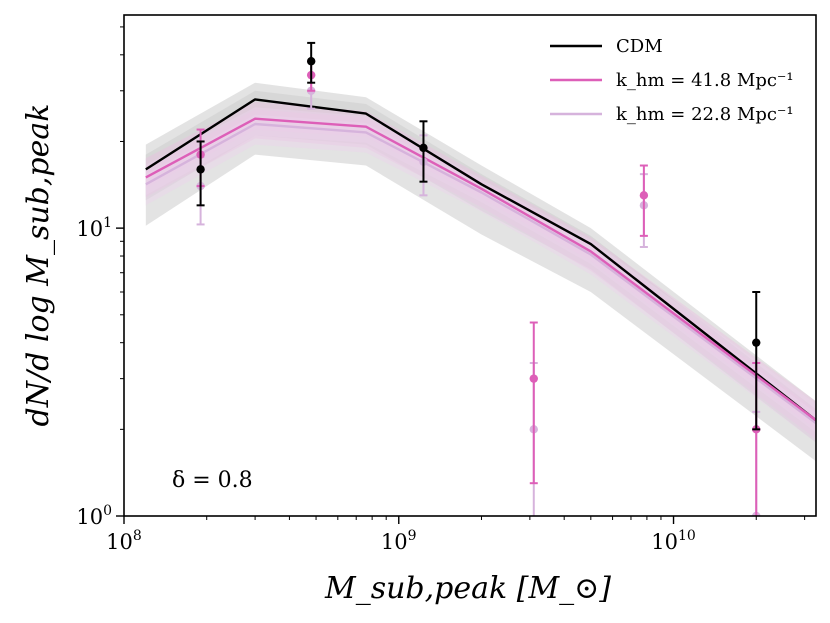 The width and height of the screenshot is (830, 623). Describe the element at coordinates (639, 46) in the screenshot. I see `legend-label-cdm: CDM` at that location.